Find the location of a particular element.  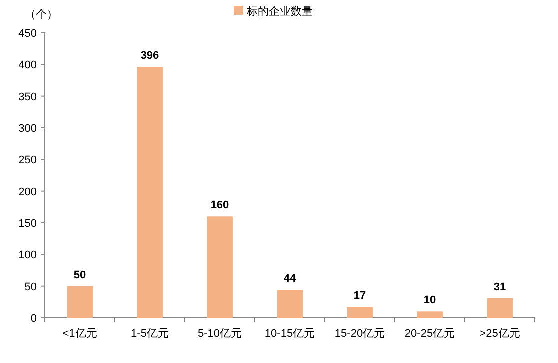

y-tick-label: 300 is located at coordinates (27, 129).